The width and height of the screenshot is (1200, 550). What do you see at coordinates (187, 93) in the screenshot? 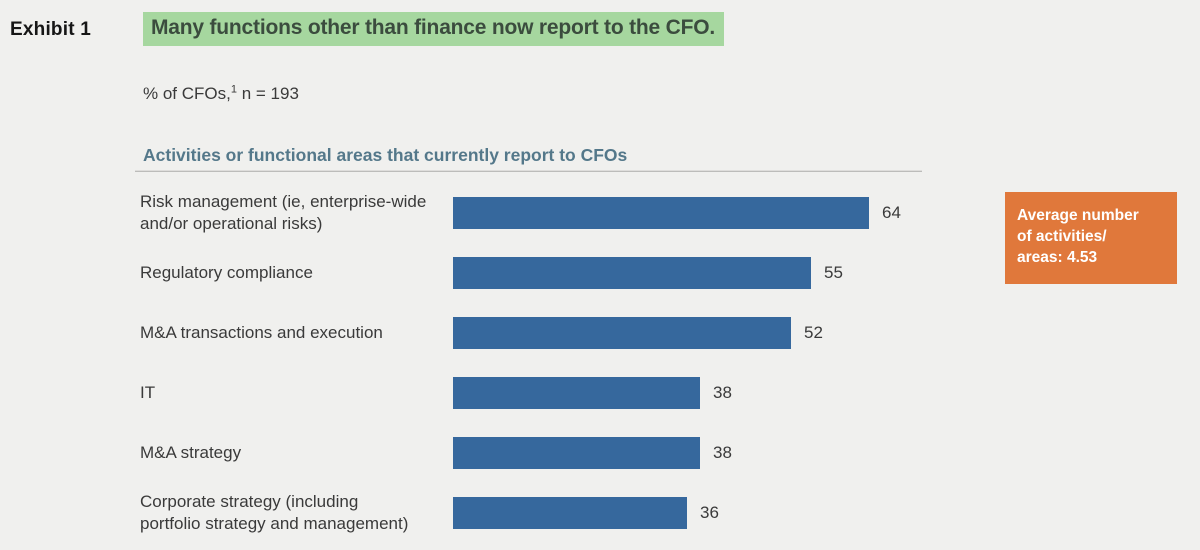
I see `subtitle-text: % of CFOs,` at bounding box center [187, 93].